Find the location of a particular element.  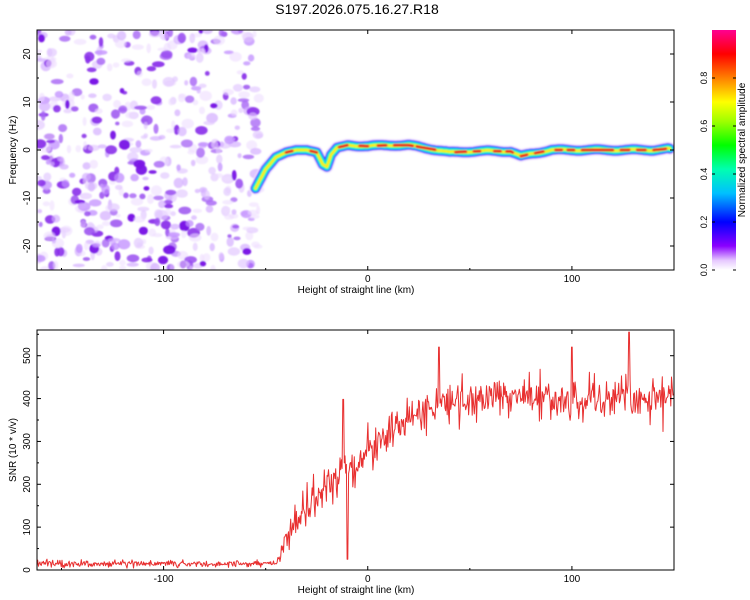

snr-y-tick-label: 400 is located at coordinates (27, 398).